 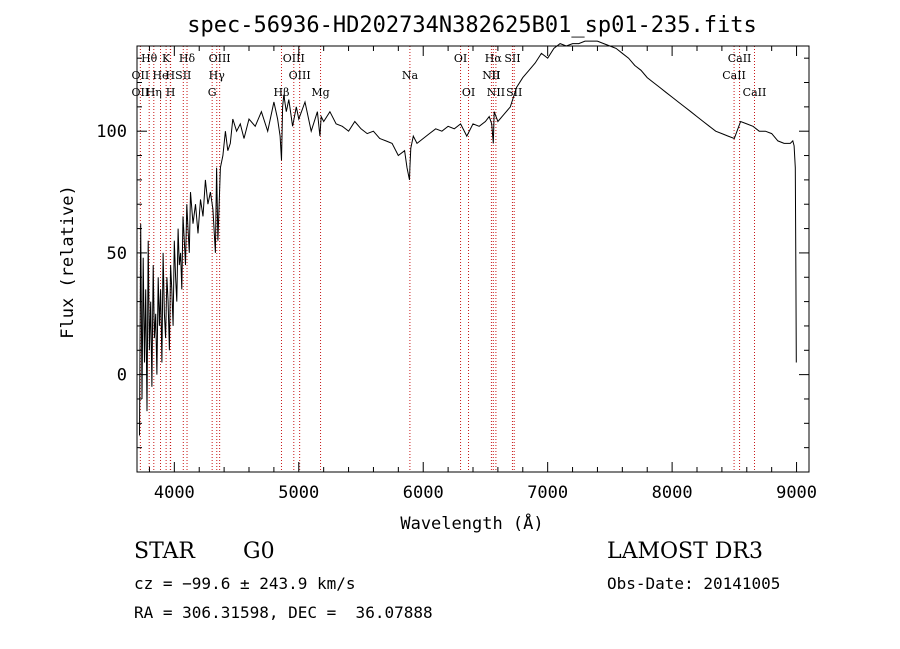 I want to click on object-subclass: G0, so click(x=259, y=551).